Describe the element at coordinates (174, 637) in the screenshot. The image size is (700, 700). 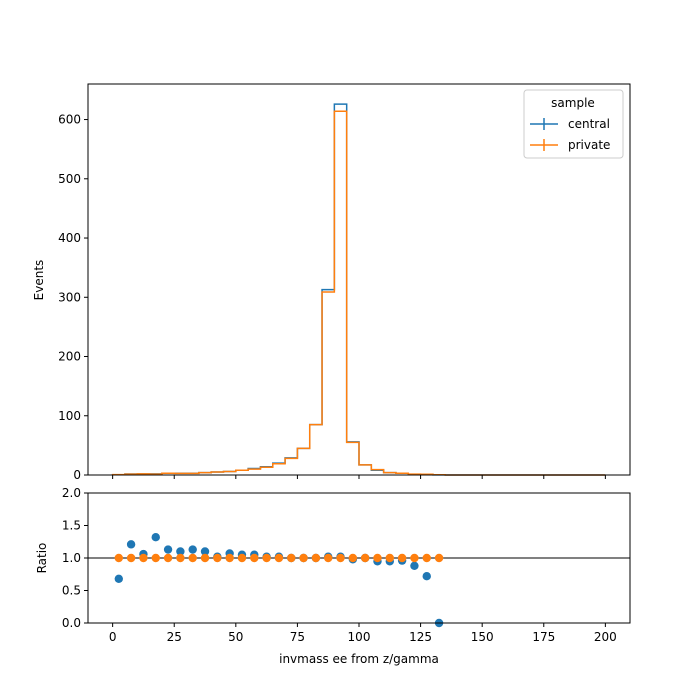
I see `ratio-x-tick-label: 25` at that location.